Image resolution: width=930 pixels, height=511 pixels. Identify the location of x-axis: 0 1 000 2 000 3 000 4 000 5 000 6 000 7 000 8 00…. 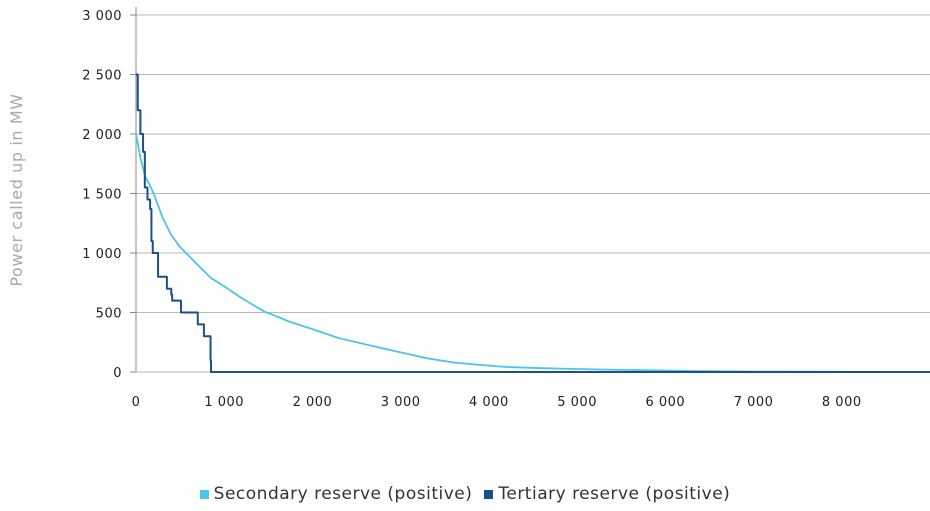
(497, 402).